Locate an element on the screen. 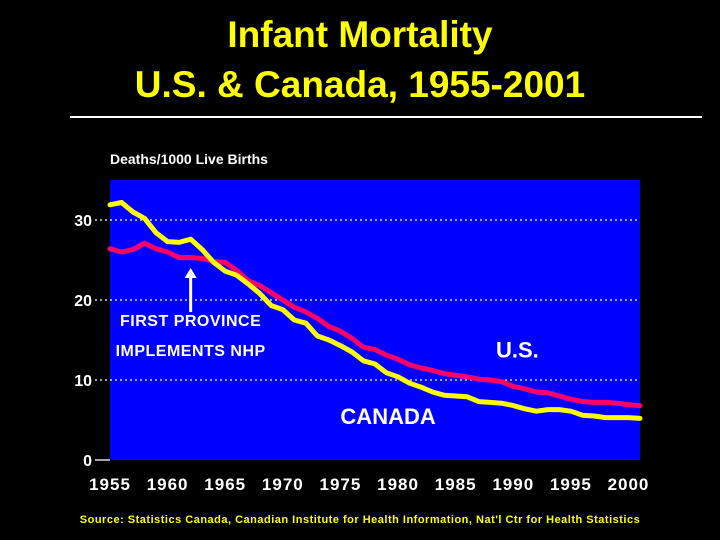 This screenshot has height=540, width=720. chart-title-line-2: U.S. & Canada, 1955-2001 is located at coordinates (360, 84).